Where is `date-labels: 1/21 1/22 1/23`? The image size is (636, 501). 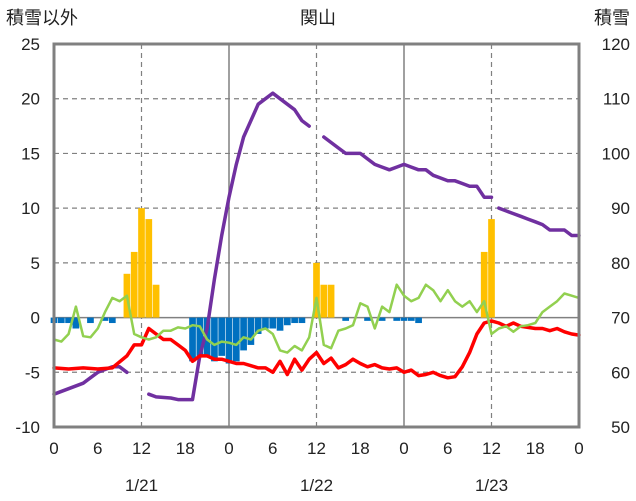 date-labels: 1/21 1/22 1/23 is located at coordinates (316, 485).